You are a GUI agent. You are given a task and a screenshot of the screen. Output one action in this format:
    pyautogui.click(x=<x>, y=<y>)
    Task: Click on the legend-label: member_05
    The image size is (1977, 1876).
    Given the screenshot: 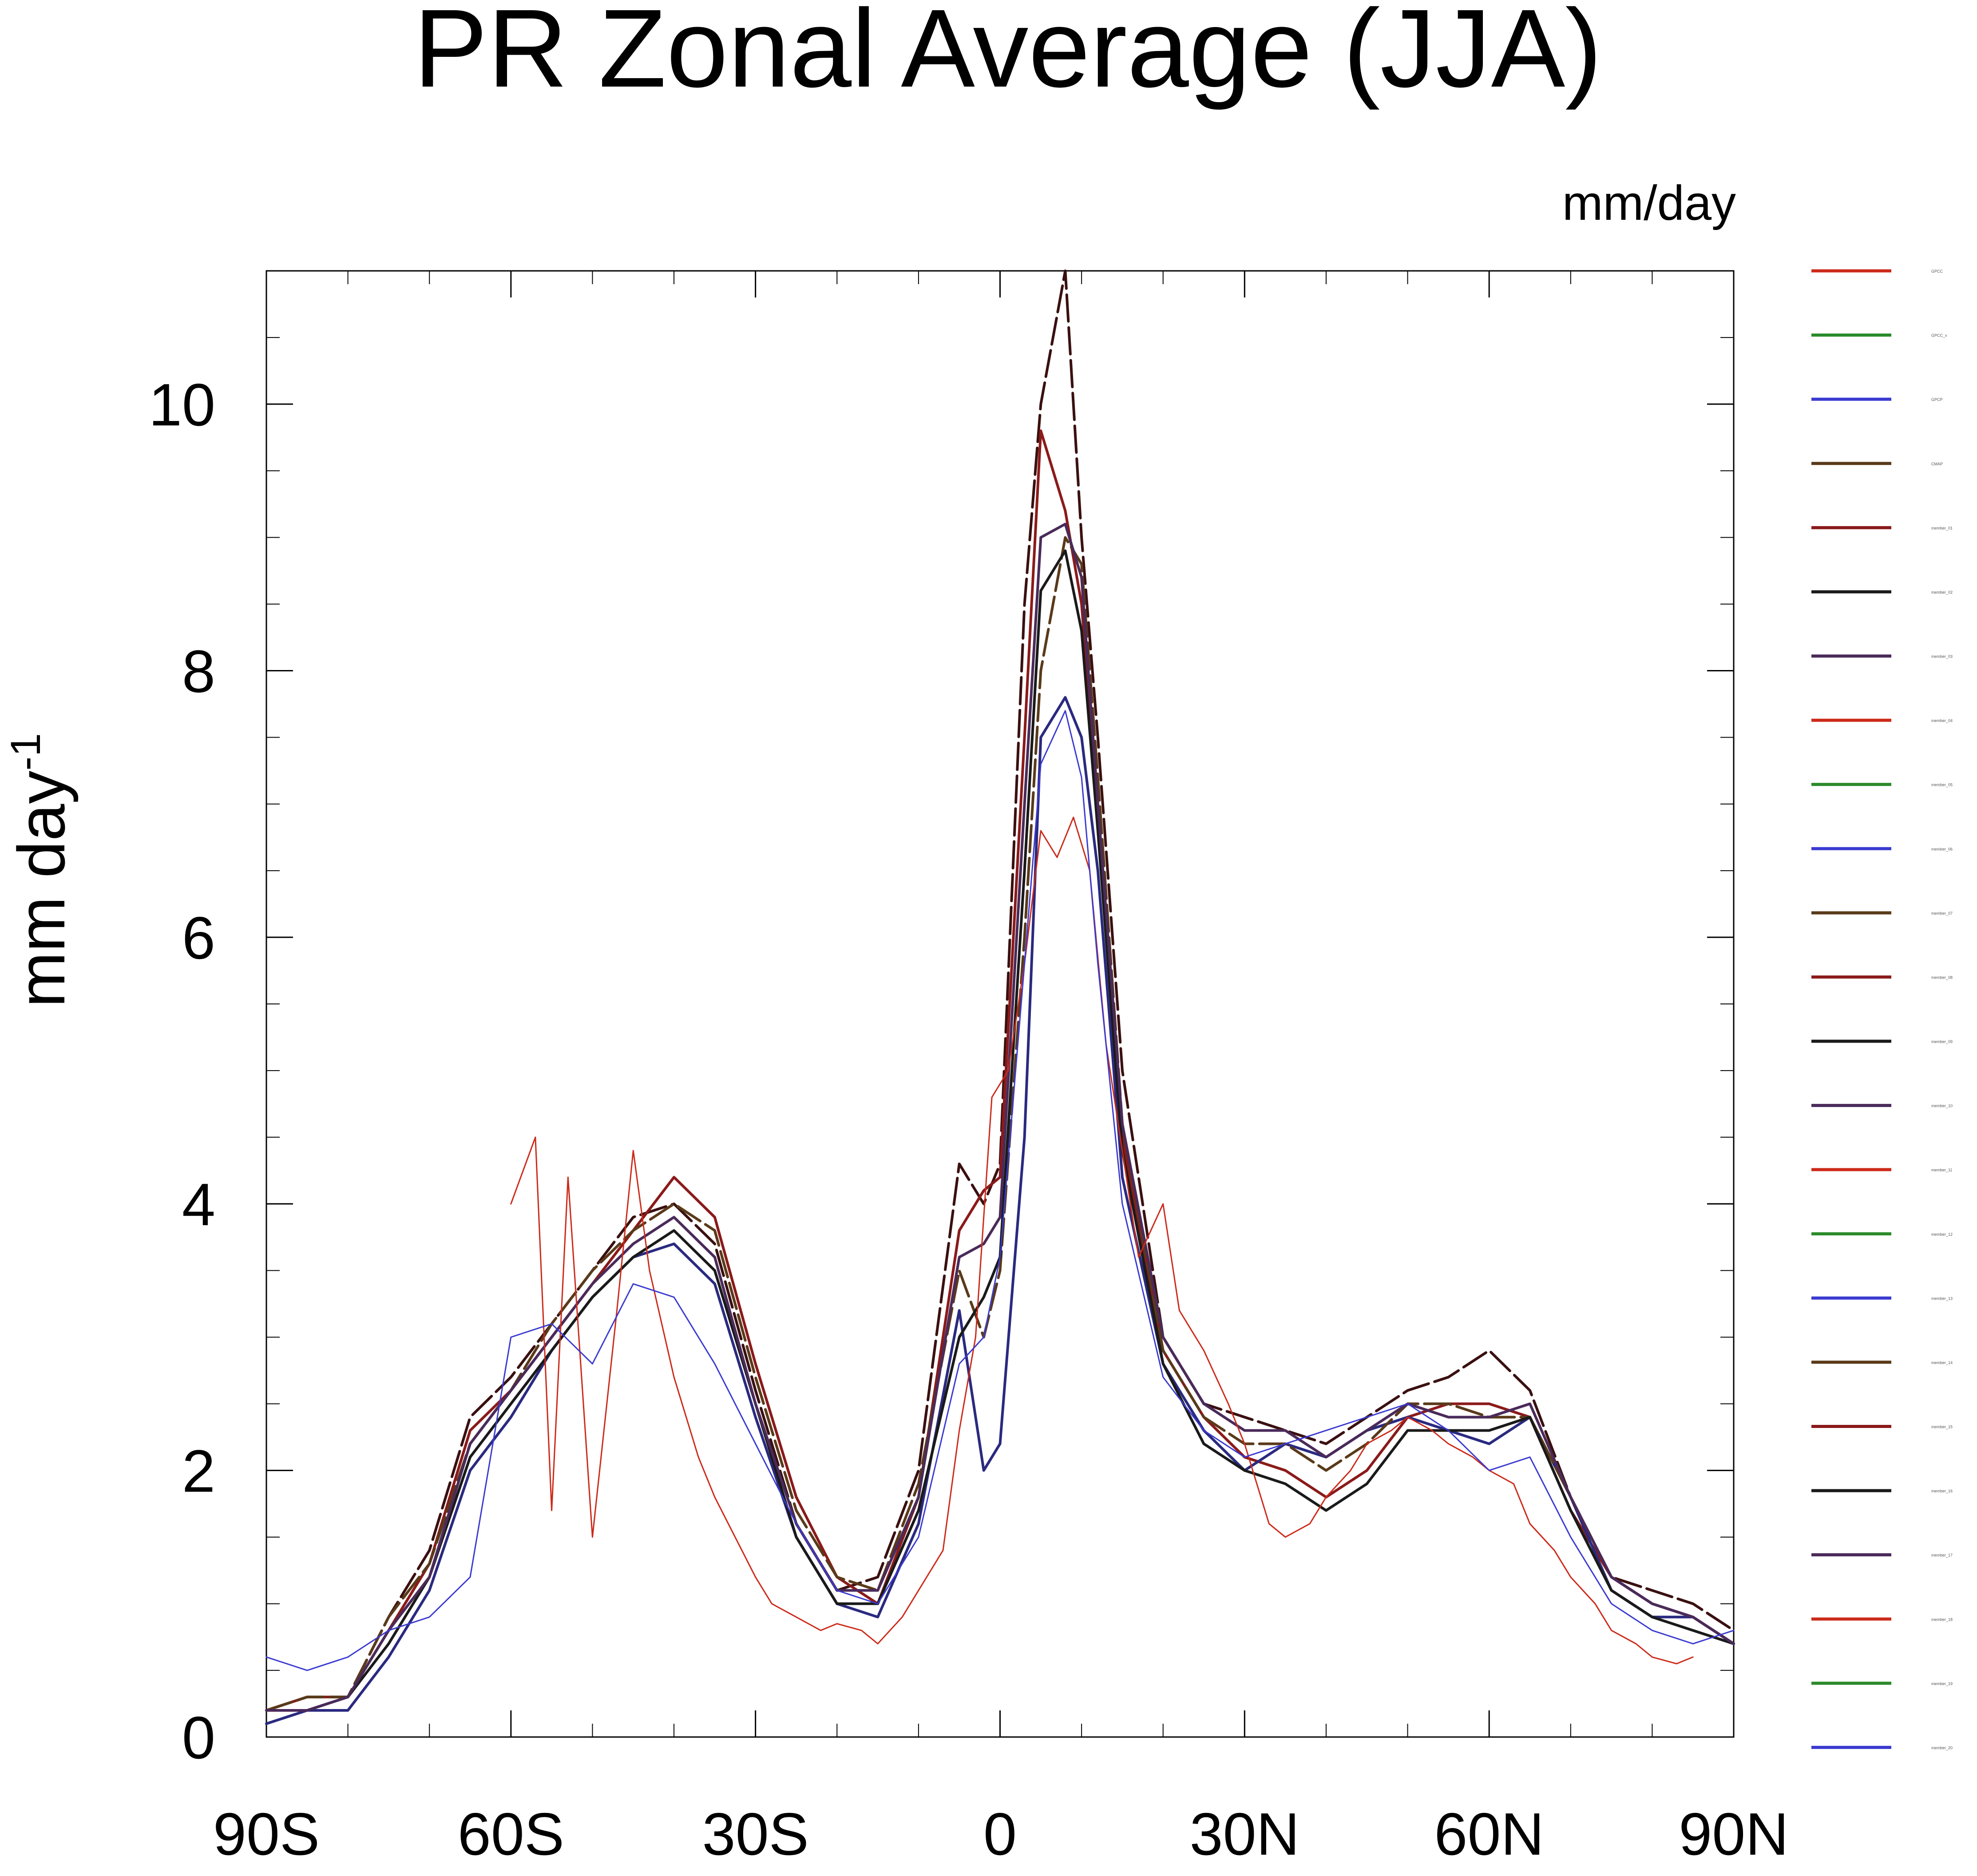 What is the action you would take?
    pyautogui.click(x=1942, y=785)
    